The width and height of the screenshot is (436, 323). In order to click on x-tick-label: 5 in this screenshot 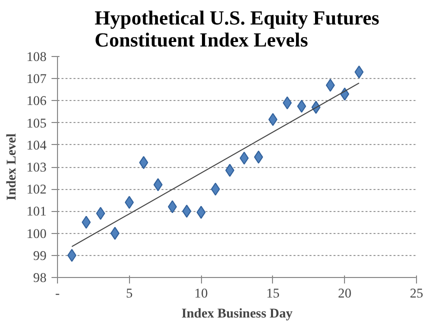, I will do `click(129, 293)`.